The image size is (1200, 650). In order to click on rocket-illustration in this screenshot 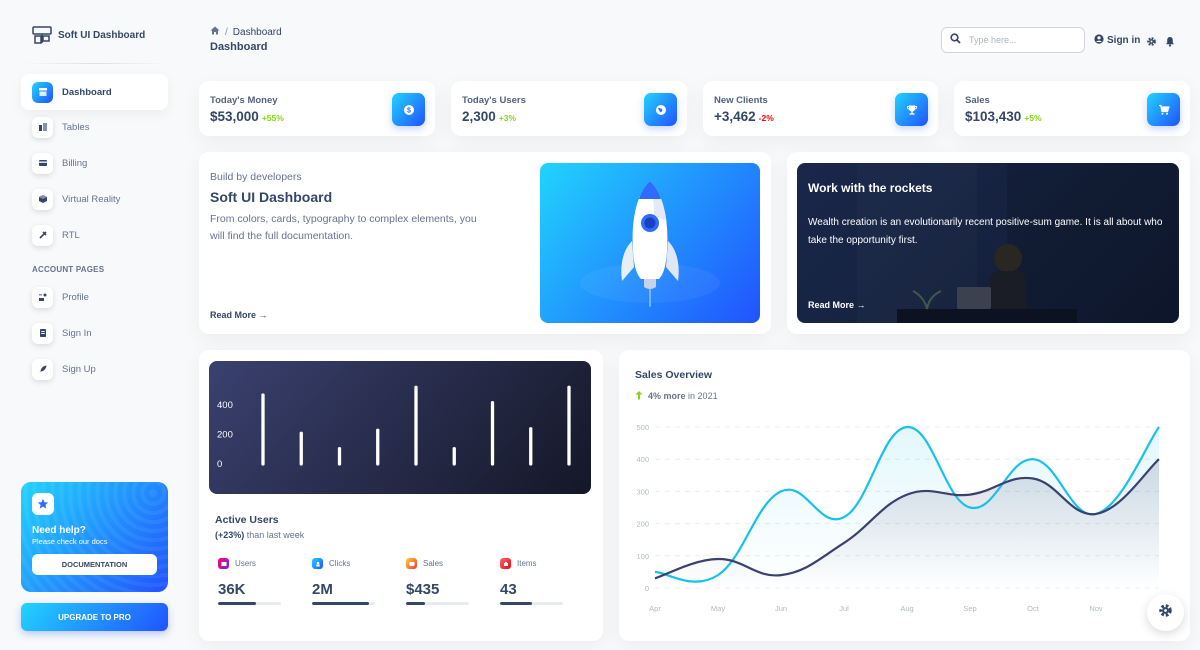, I will do `click(650, 243)`.